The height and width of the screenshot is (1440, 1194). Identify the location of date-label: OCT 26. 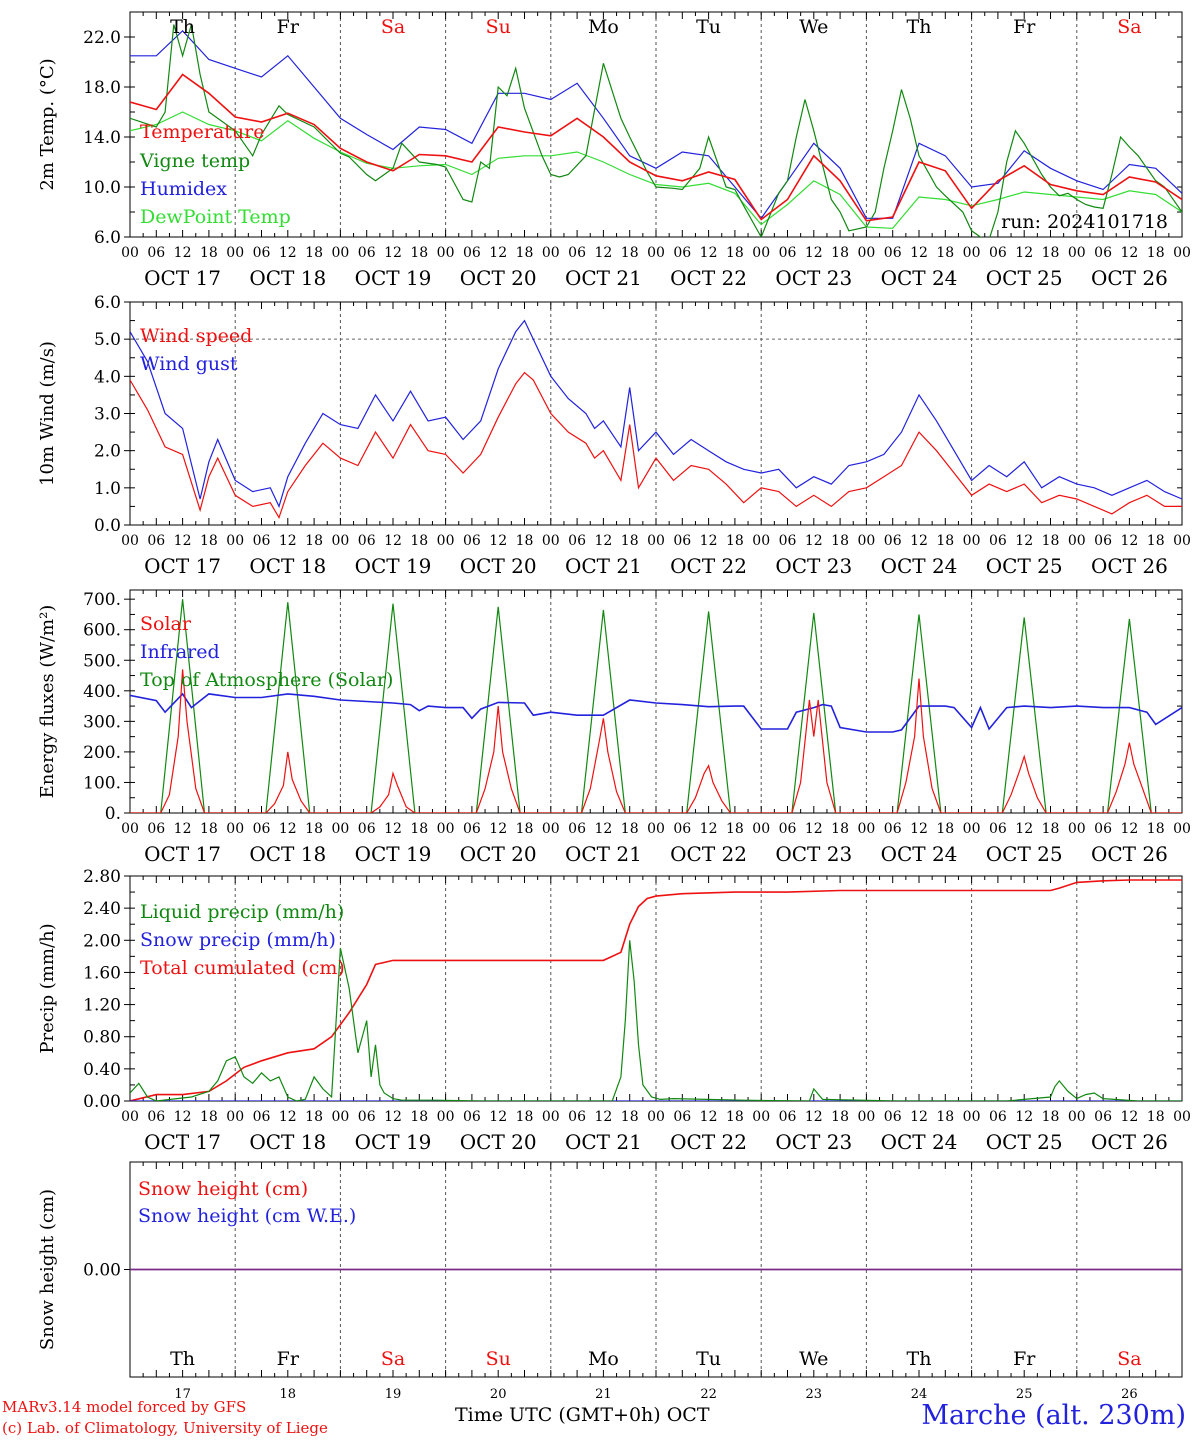
(1129, 854).